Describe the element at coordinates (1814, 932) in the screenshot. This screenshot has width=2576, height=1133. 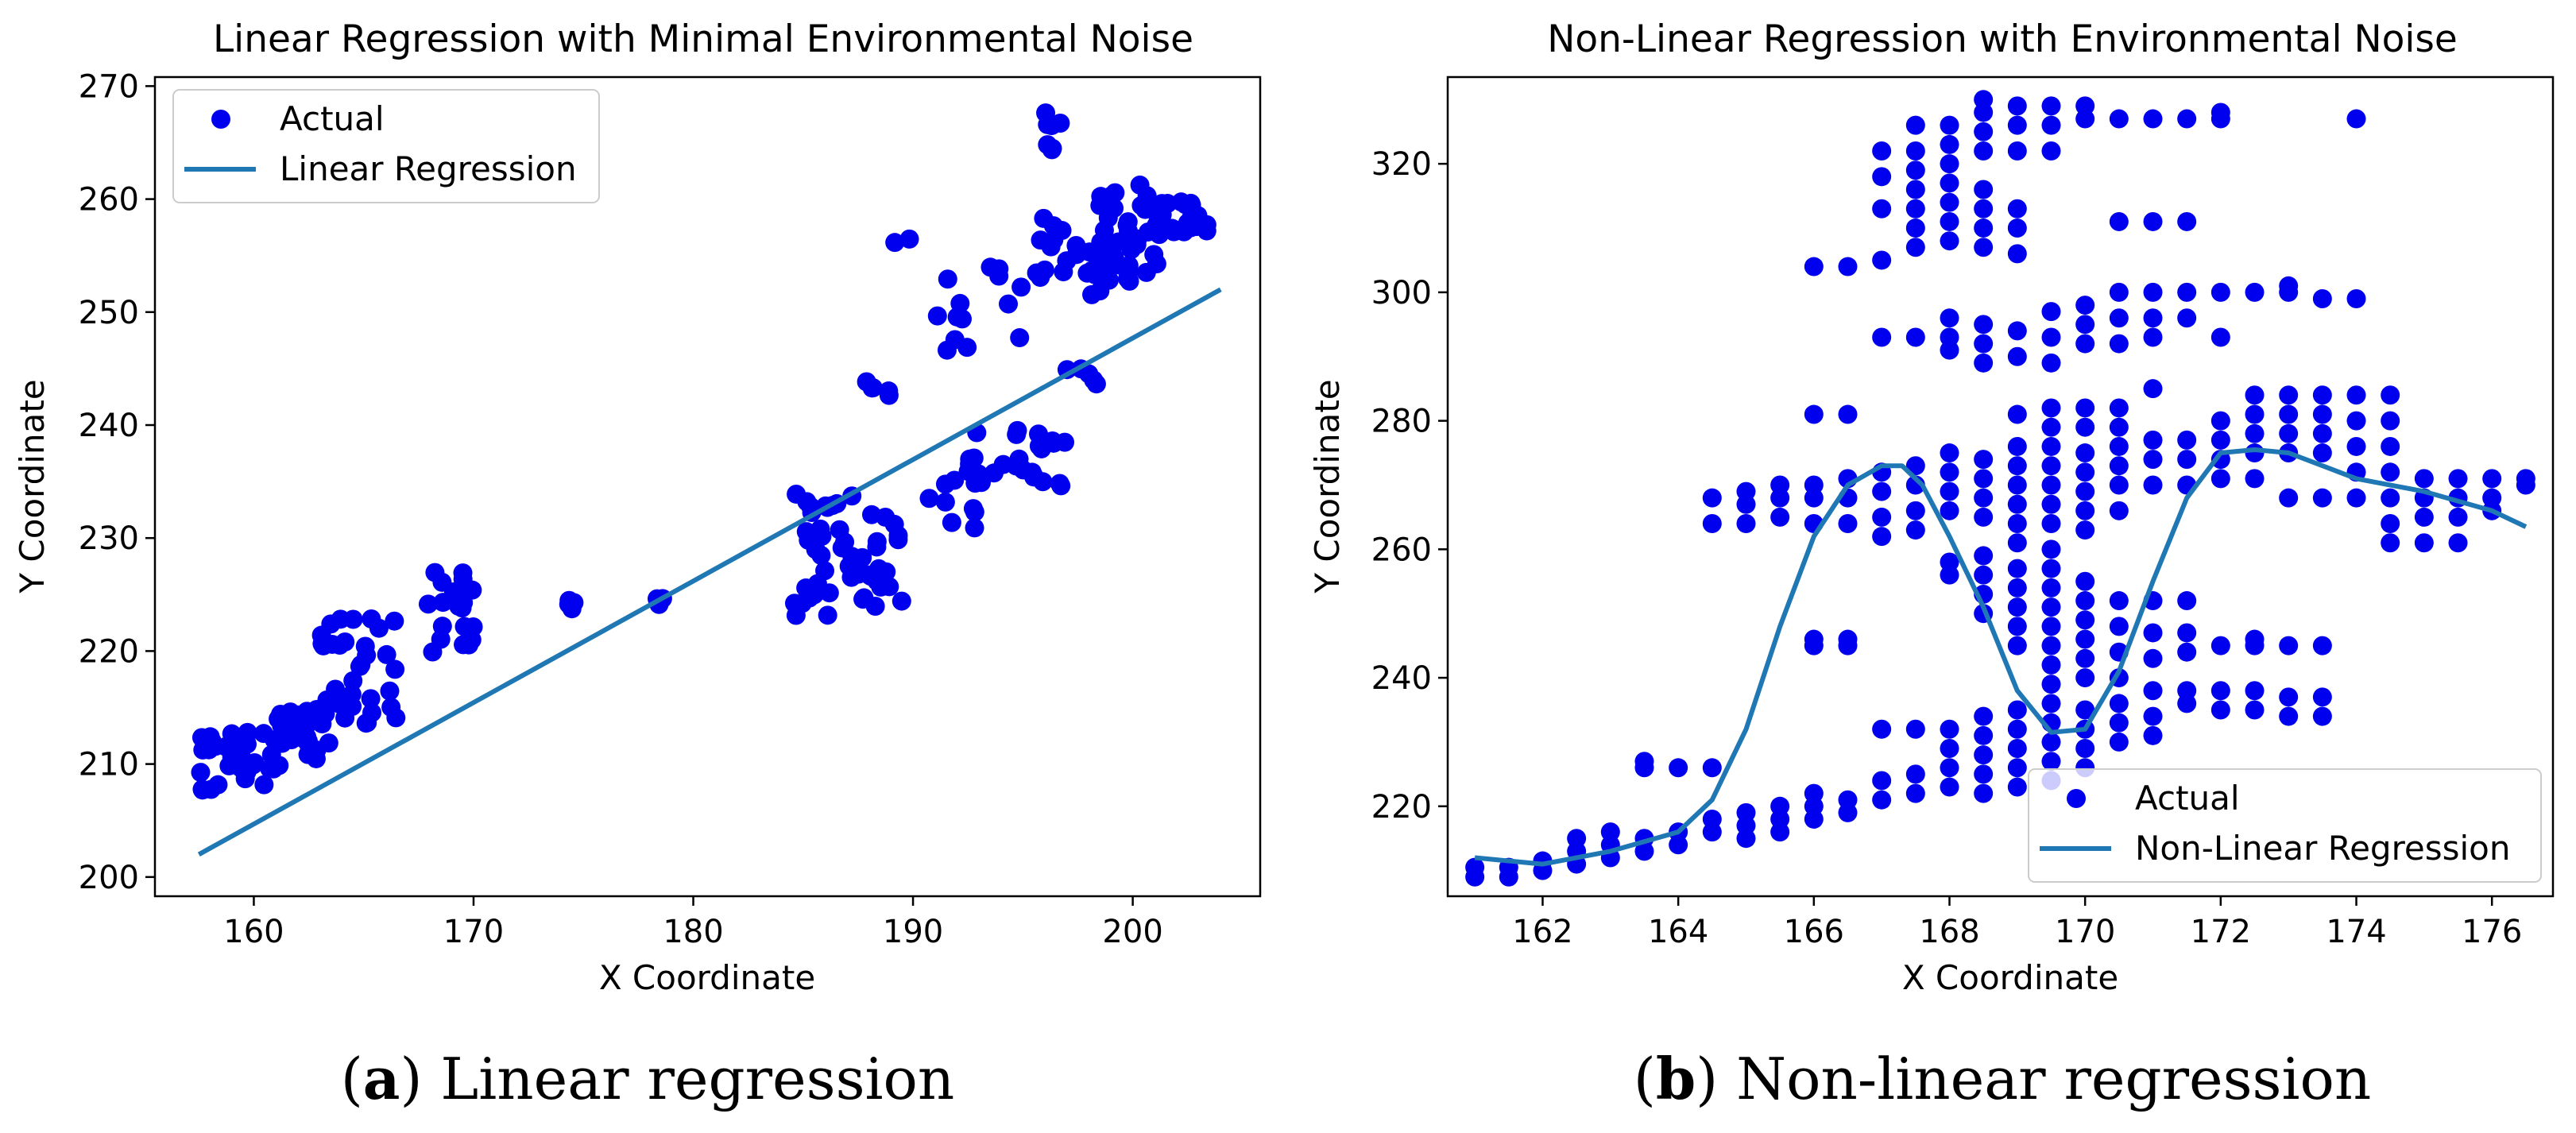
I see `x-tick-label: 166` at that location.